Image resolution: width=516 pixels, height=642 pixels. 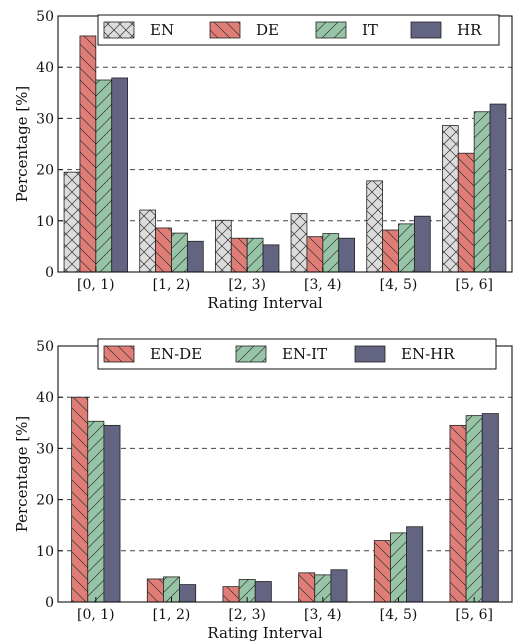 I want to click on legend-label: EN, so click(x=162, y=30).